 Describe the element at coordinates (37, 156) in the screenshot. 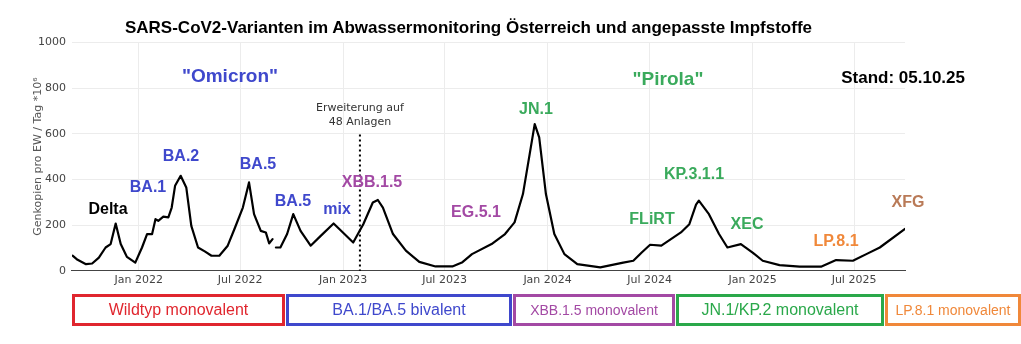

I see `y-axis-title: Genkopien pro EW / Tag *10⁶` at that location.